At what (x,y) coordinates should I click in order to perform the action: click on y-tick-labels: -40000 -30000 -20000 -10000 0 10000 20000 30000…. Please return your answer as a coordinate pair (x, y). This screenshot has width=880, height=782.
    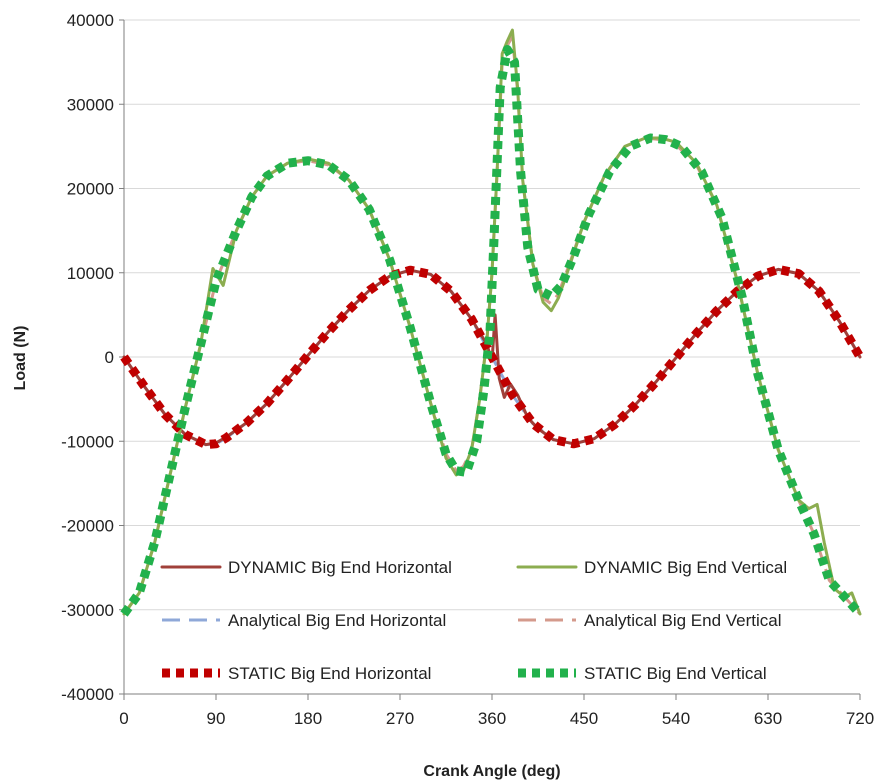
    Looking at the image, I should click on (87, 357).